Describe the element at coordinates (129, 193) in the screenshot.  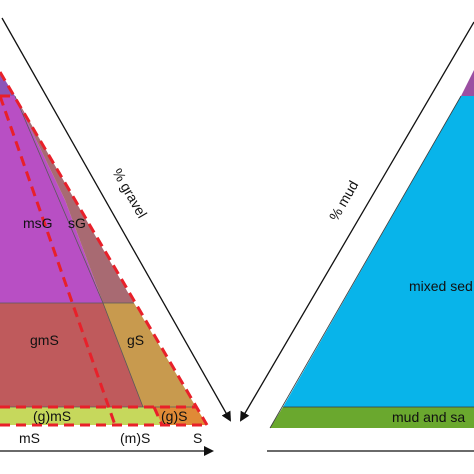
I see `axis-label-gravel: % gravel` at that location.